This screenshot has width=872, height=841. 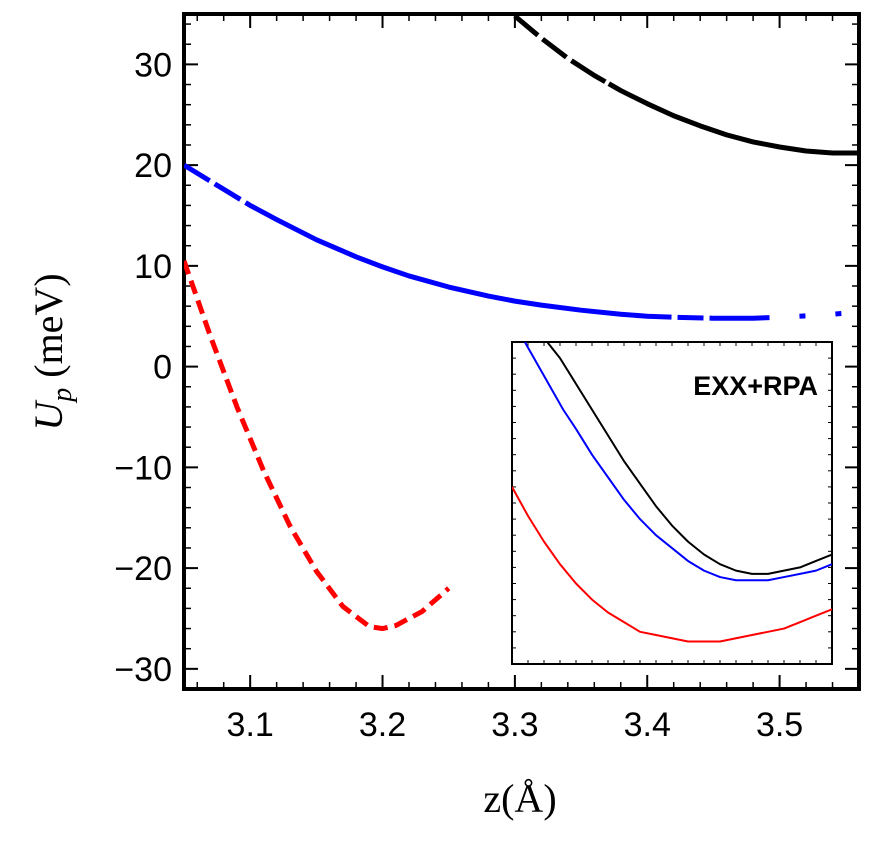 What do you see at coordinates (519, 798) in the screenshot?
I see `x-axis-title: z(Å)` at bounding box center [519, 798].